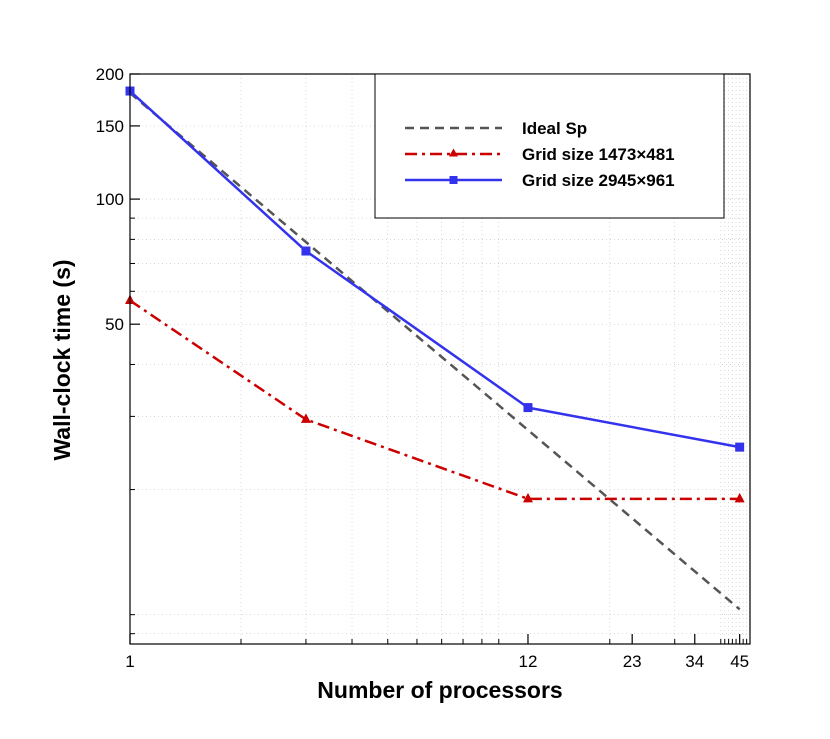 The width and height of the screenshot is (830, 739). Describe the element at coordinates (110, 126) in the screenshot. I see `y-tick-label: 150` at that location.